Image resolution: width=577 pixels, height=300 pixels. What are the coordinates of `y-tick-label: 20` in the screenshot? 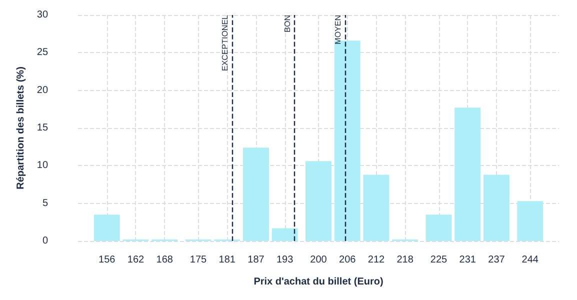 It's located at (42, 90).